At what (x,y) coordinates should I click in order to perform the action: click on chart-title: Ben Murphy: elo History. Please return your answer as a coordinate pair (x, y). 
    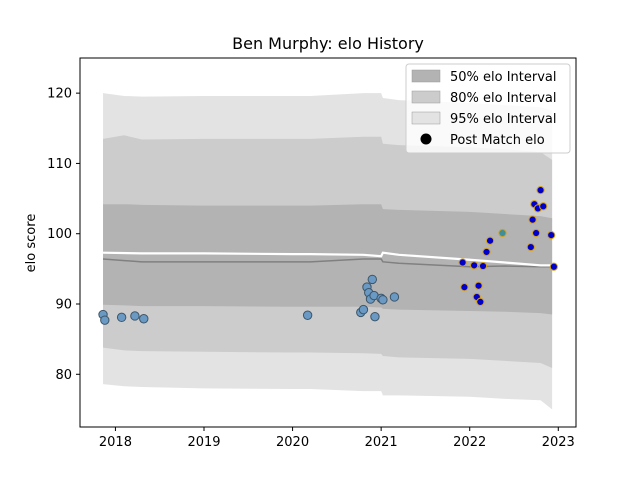
    Looking at the image, I should click on (328, 43).